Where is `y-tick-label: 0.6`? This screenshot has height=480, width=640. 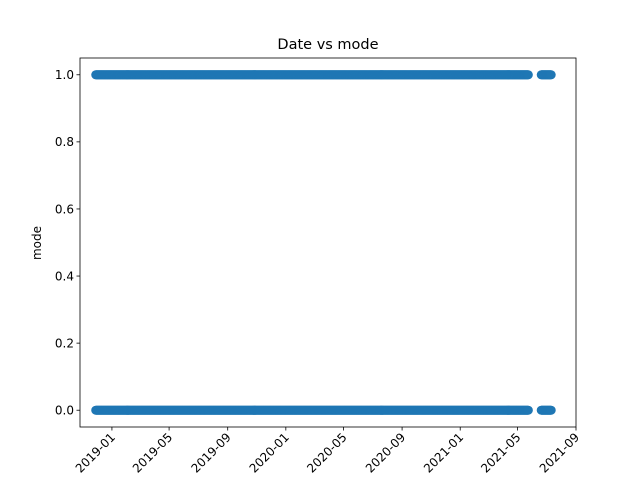 y-tick-label: 0.6 is located at coordinates (64, 209).